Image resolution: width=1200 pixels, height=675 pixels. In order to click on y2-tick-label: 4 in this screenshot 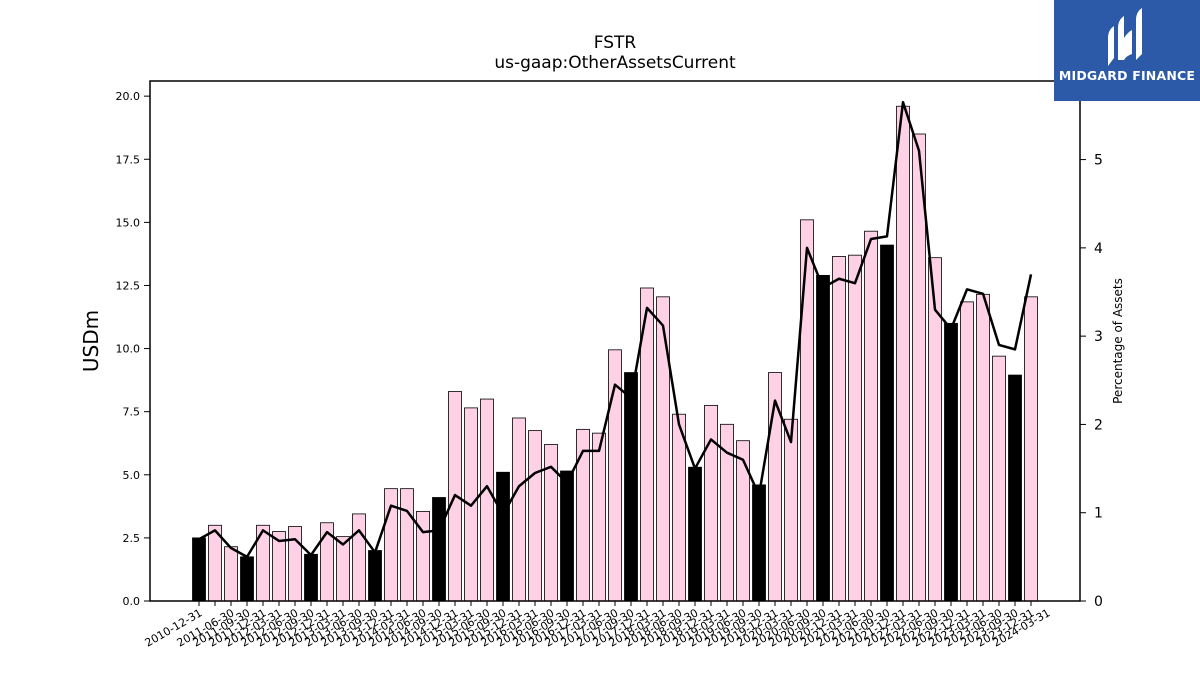, I will do `click(1098, 249)`.